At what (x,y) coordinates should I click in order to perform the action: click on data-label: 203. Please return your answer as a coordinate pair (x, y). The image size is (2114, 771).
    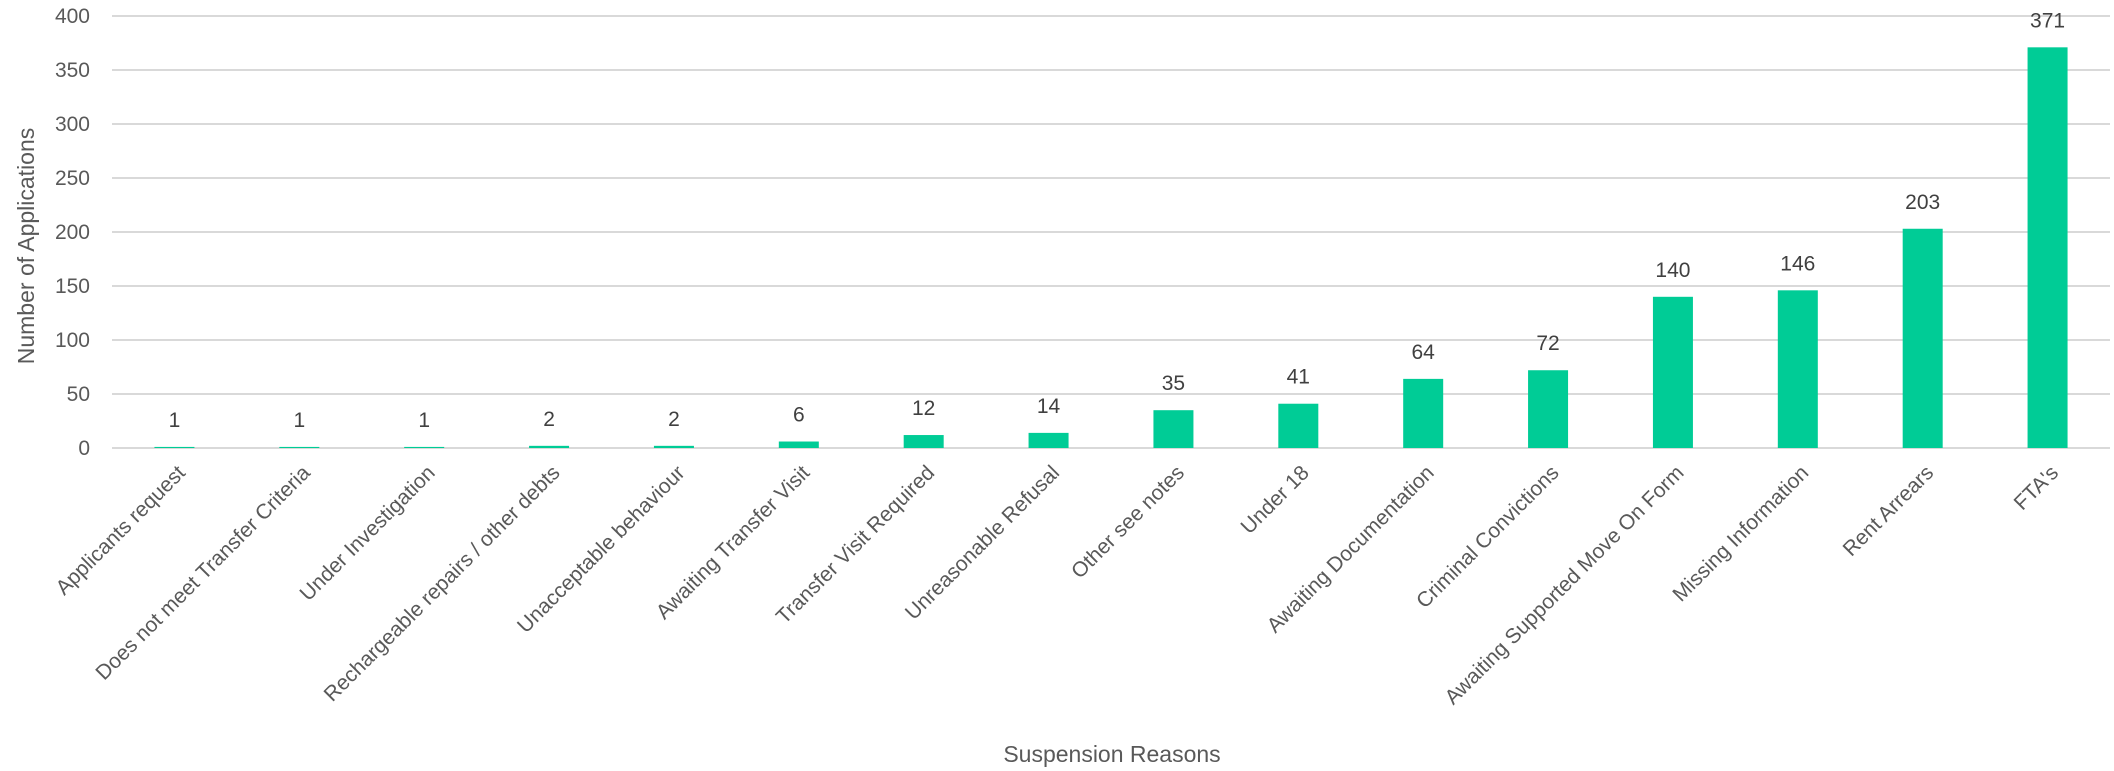
    Looking at the image, I should click on (1922, 202).